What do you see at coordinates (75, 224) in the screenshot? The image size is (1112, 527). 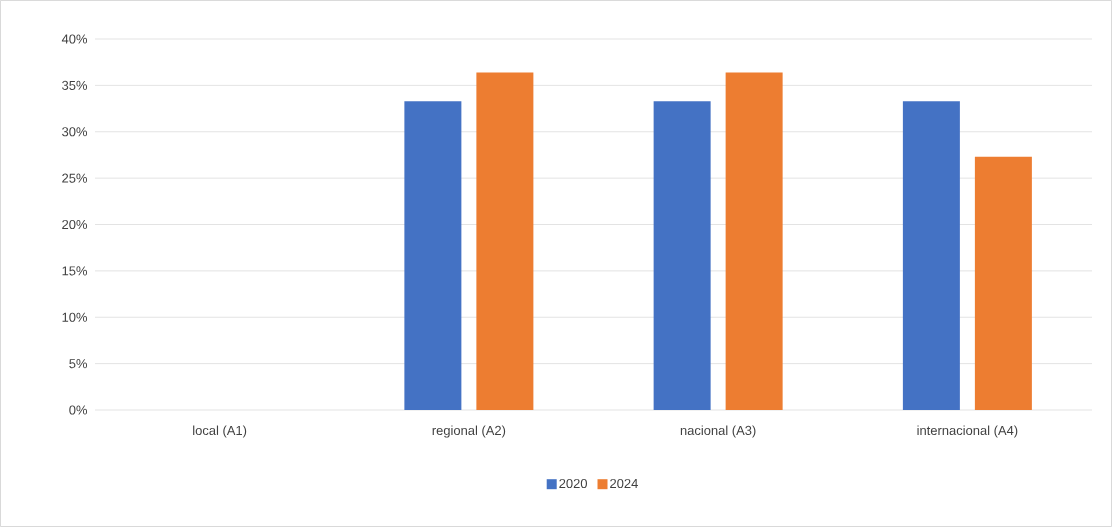 I see `y-tick-label: 20%` at bounding box center [75, 224].